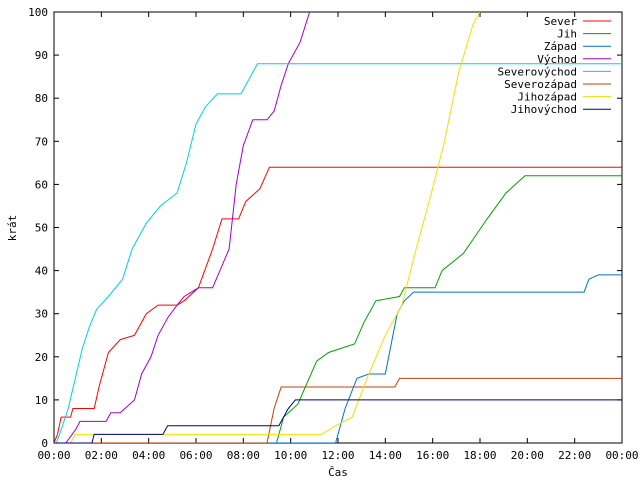  Describe the element at coordinates (547, 97) in the screenshot. I see `legend-label: Jihozápad` at that location.